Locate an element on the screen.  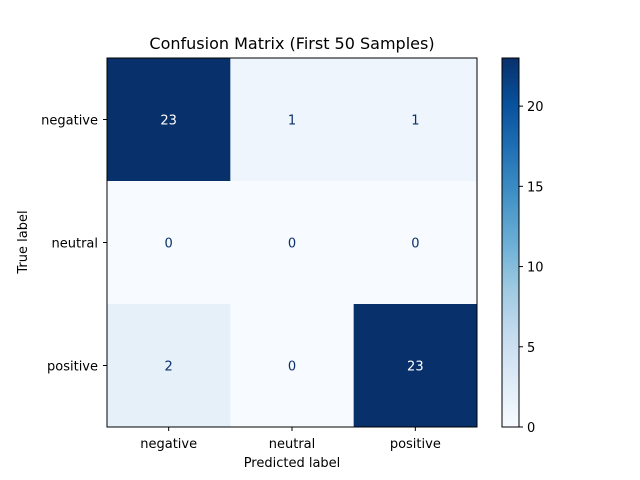
y-tick-label: positive is located at coordinates (72, 367).